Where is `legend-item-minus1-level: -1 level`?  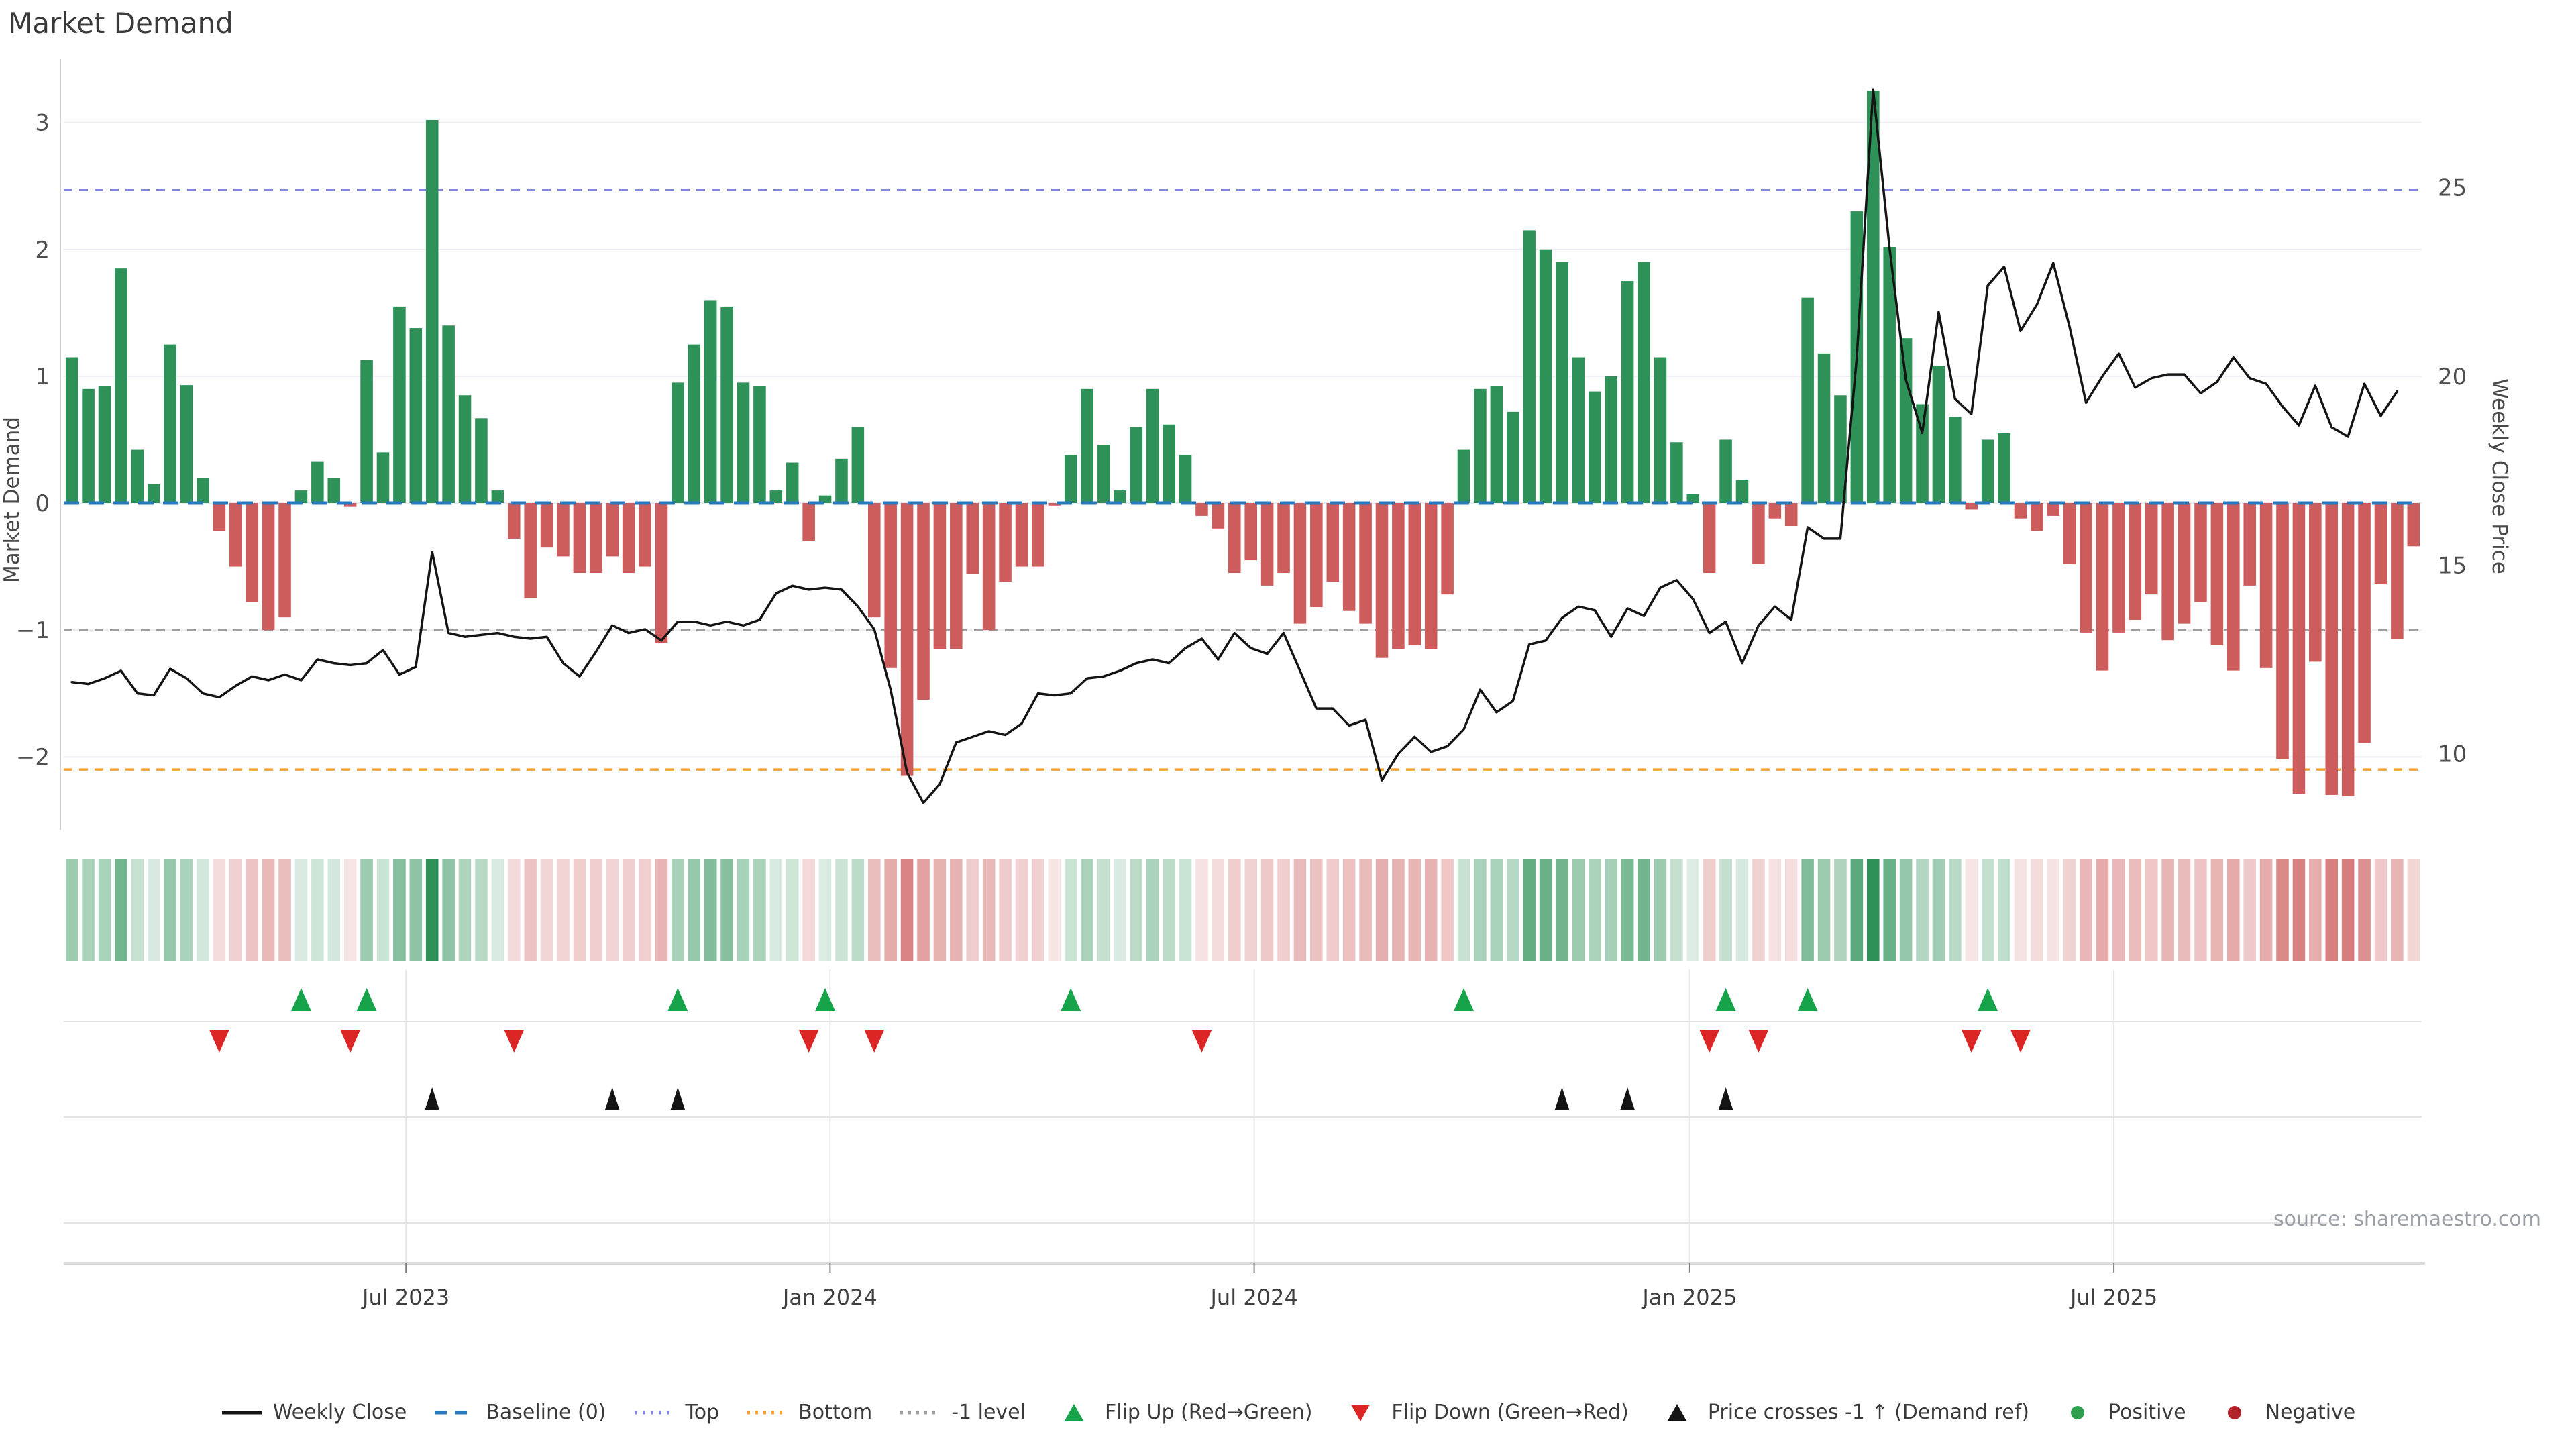
legend-item-minus1-level: -1 level is located at coordinates (962, 1412).